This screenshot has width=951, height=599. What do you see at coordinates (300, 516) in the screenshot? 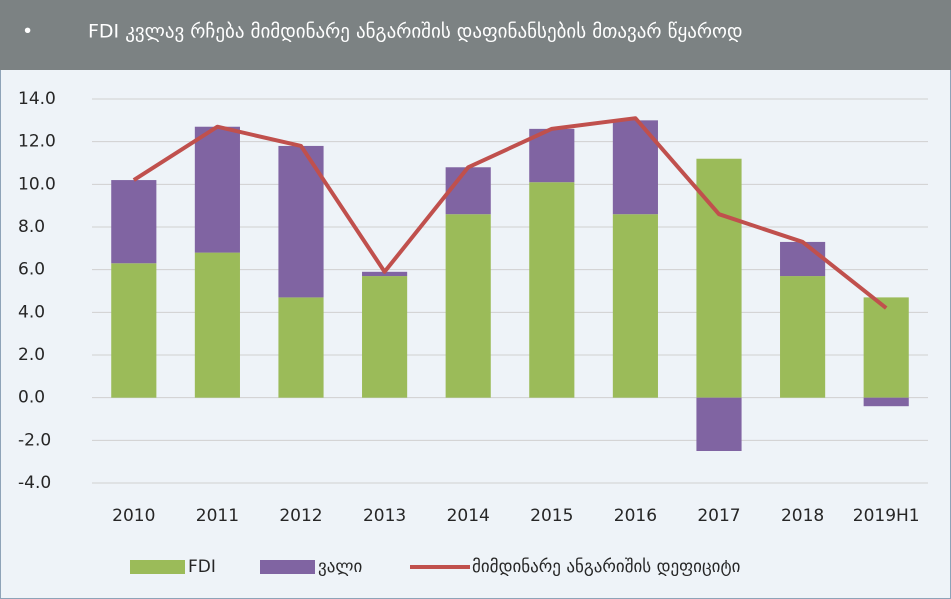
I see `x-tick-label: 2012` at bounding box center [300, 516].